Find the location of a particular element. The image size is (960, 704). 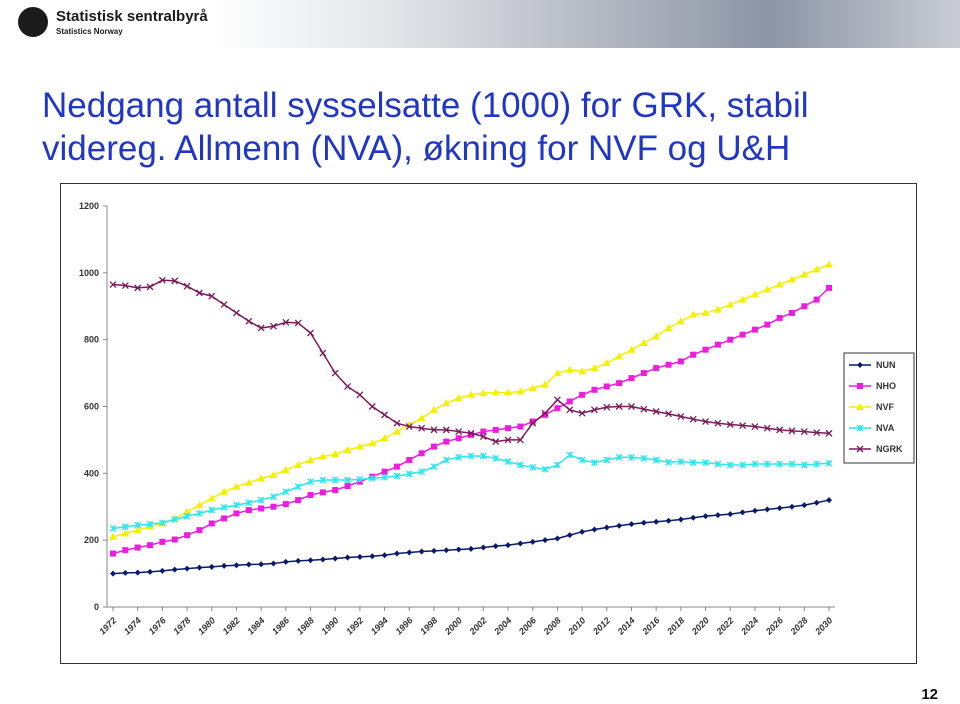

legend-box is located at coordinates (879, 408).